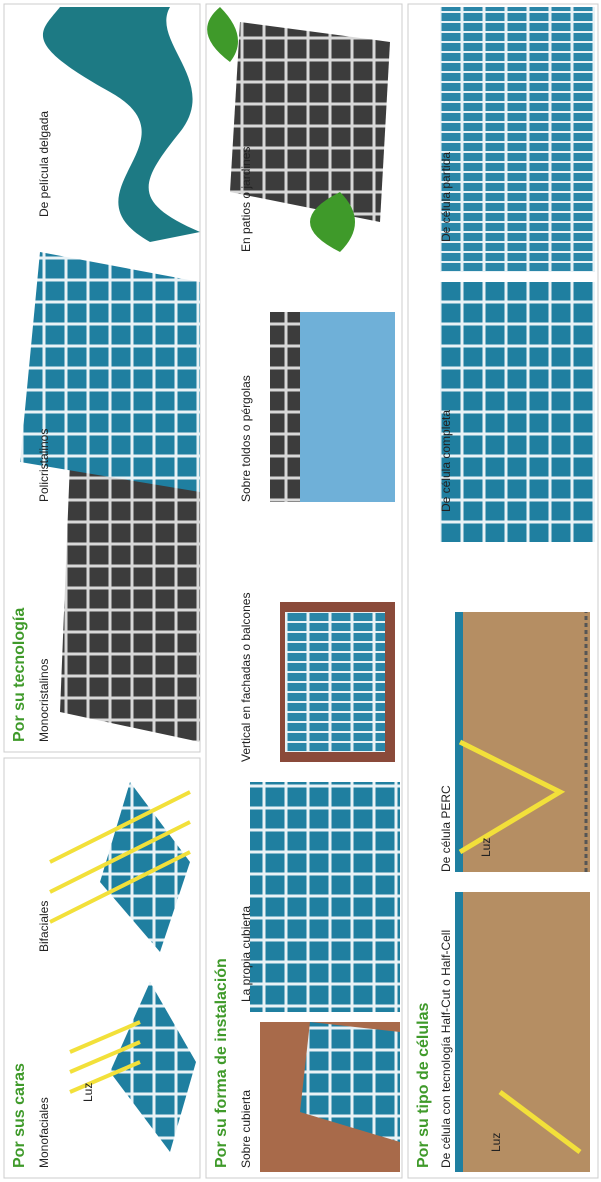 The image size is (601, 1182). I want to click on label: Monofaciales, so click(44, 1132).